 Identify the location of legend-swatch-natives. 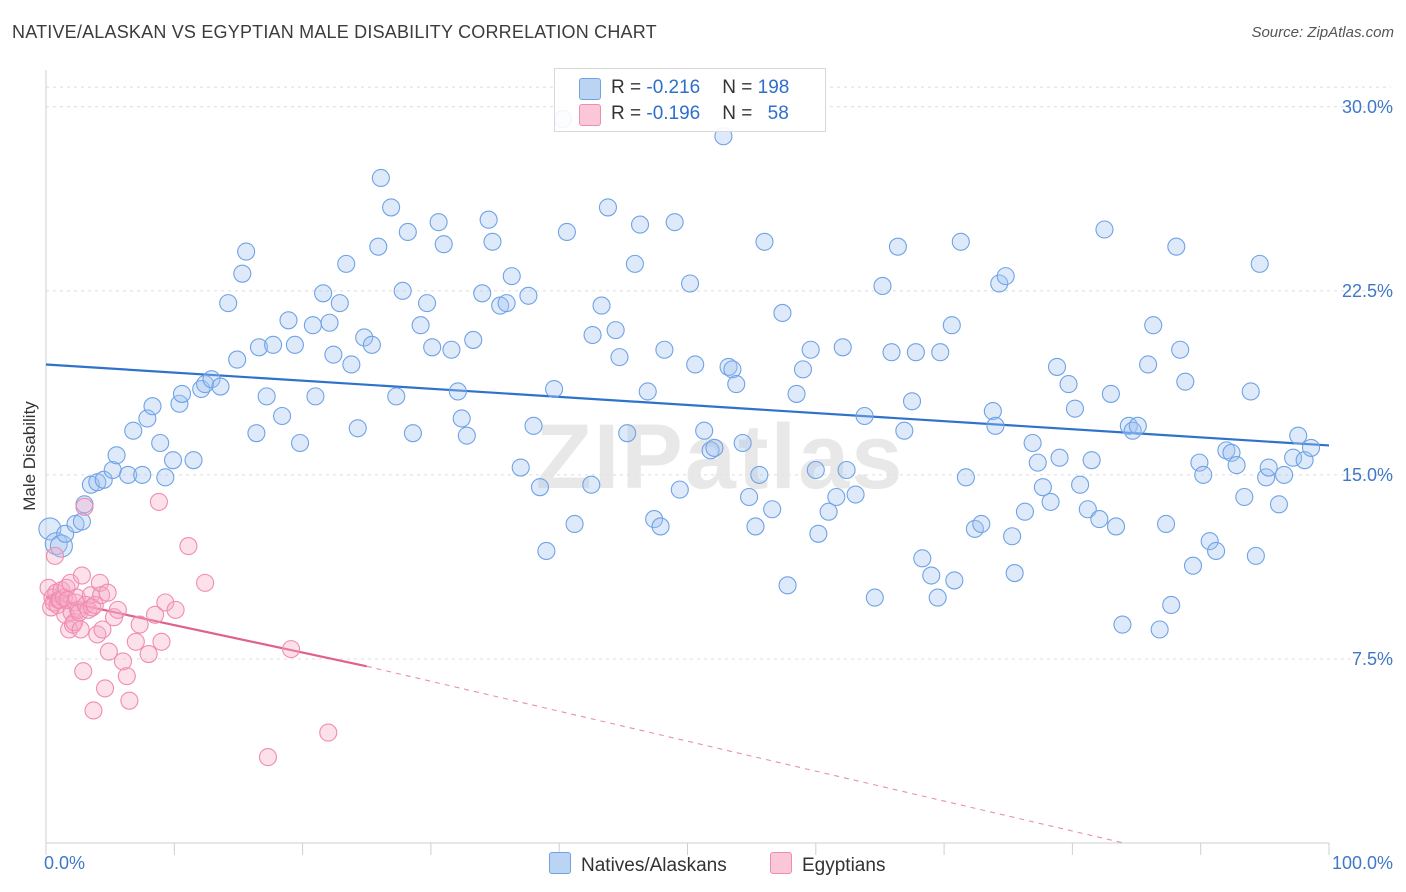
(590, 89).